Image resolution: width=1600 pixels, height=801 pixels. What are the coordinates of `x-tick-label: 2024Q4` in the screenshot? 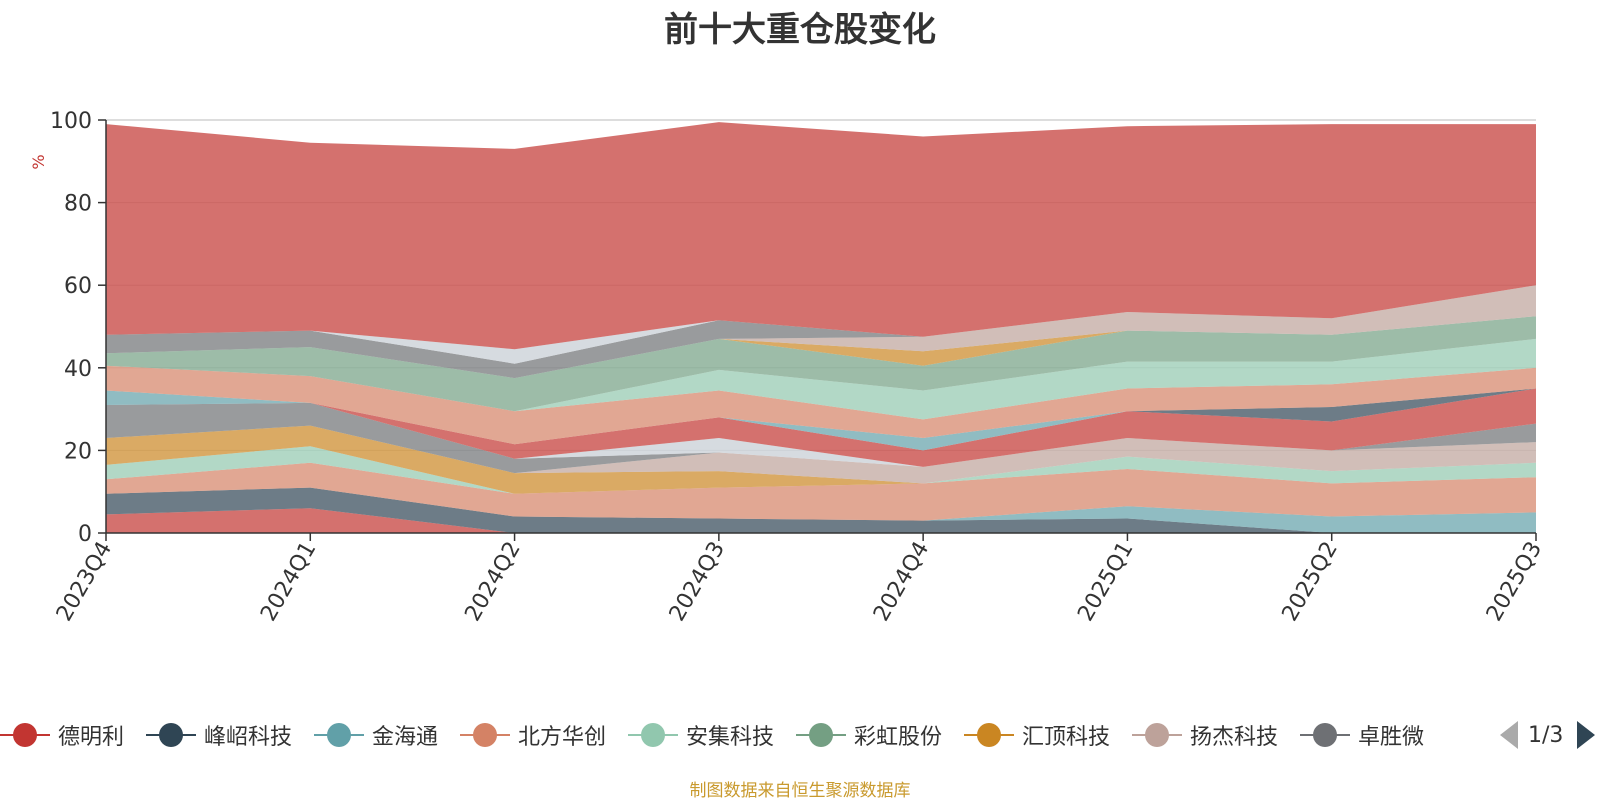 It's located at (901, 582).